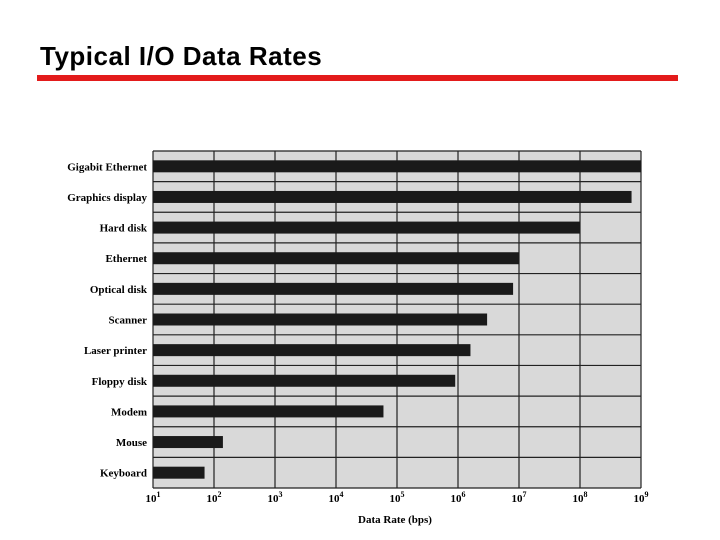 The width and height of the screenshot is (720, 540). What do you see at coordinates (357, 78) in the screenshot?
I see `title-rule` at bounding box center [357, 78].